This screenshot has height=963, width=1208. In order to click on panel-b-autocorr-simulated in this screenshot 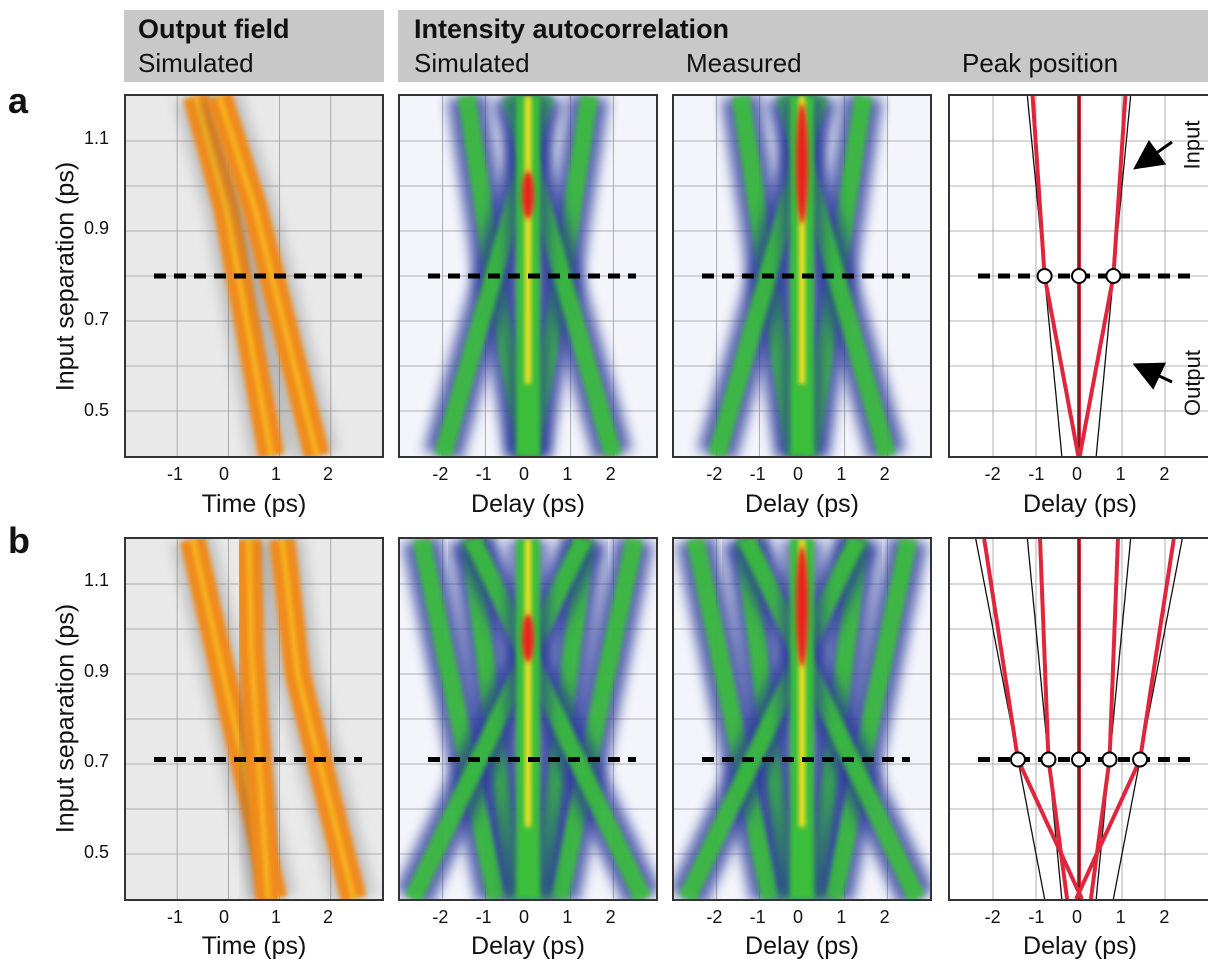, I will do `click(528, 719)`.